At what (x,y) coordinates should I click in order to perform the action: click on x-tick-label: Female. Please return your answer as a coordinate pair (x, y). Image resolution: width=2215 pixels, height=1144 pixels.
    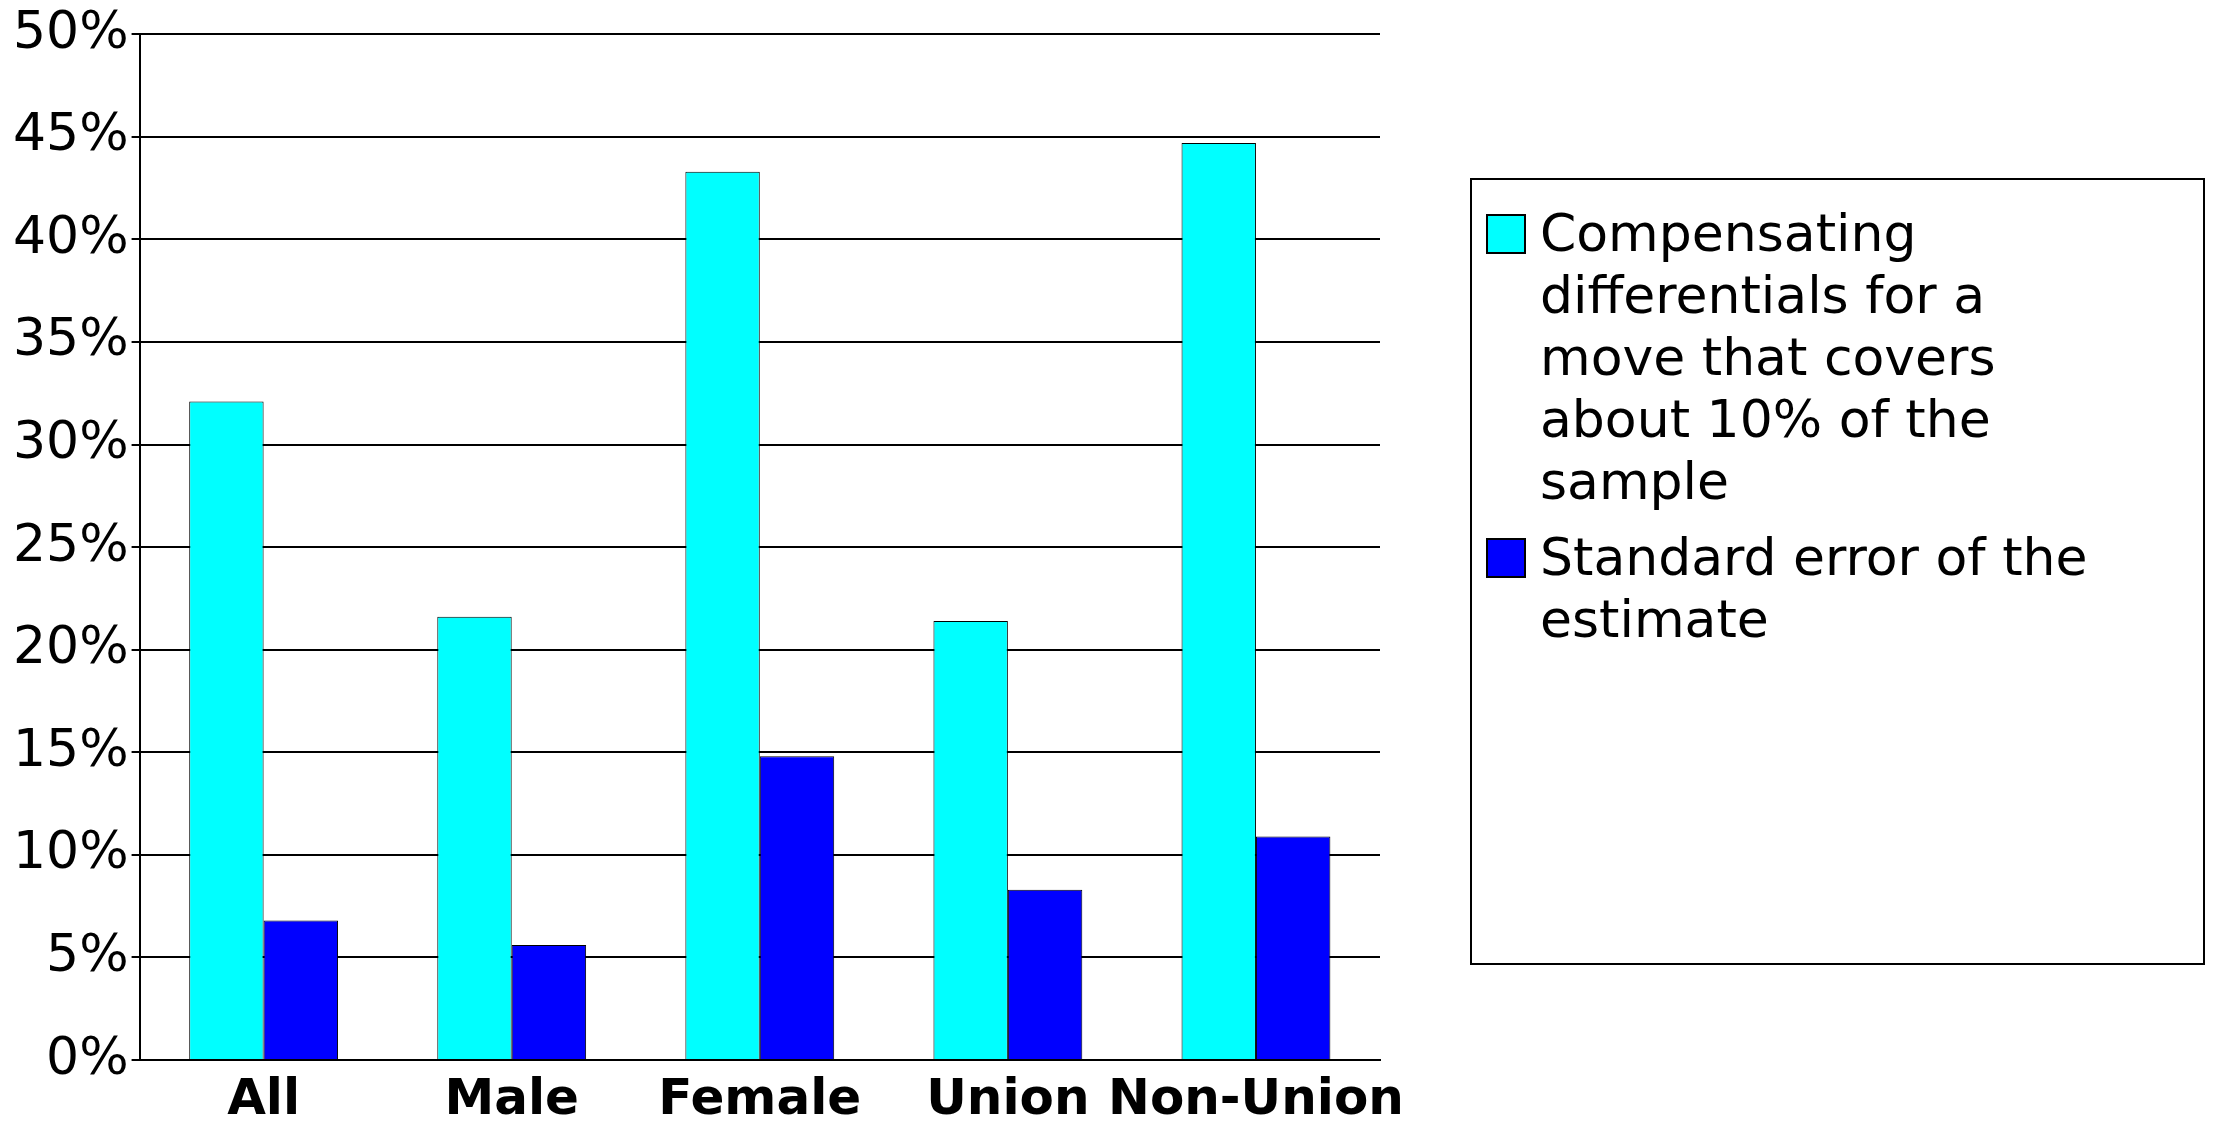
    Looking at the image, I should click on (760, 1096).